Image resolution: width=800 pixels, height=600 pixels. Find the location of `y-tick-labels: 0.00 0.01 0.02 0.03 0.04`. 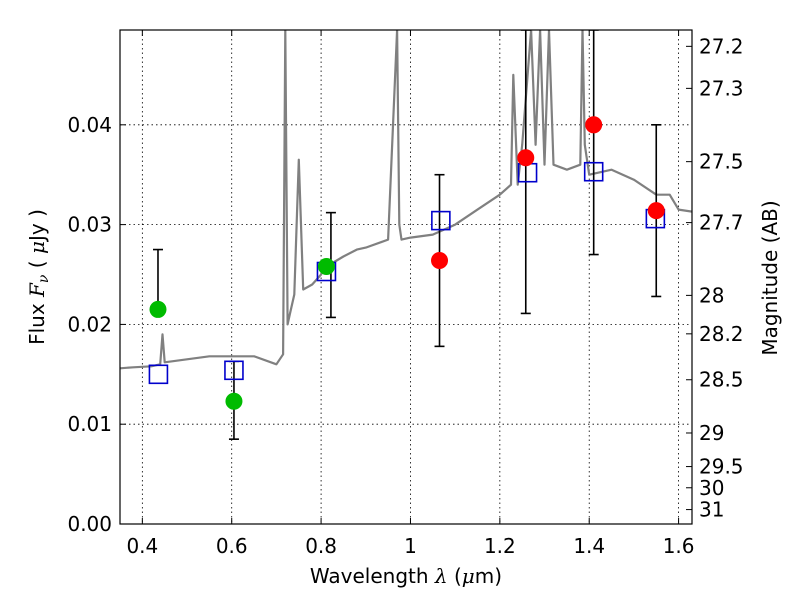

y-tick-labels: 0.00 0.01 0.02 0.03 0.04 is located at coordinates (89, 324).